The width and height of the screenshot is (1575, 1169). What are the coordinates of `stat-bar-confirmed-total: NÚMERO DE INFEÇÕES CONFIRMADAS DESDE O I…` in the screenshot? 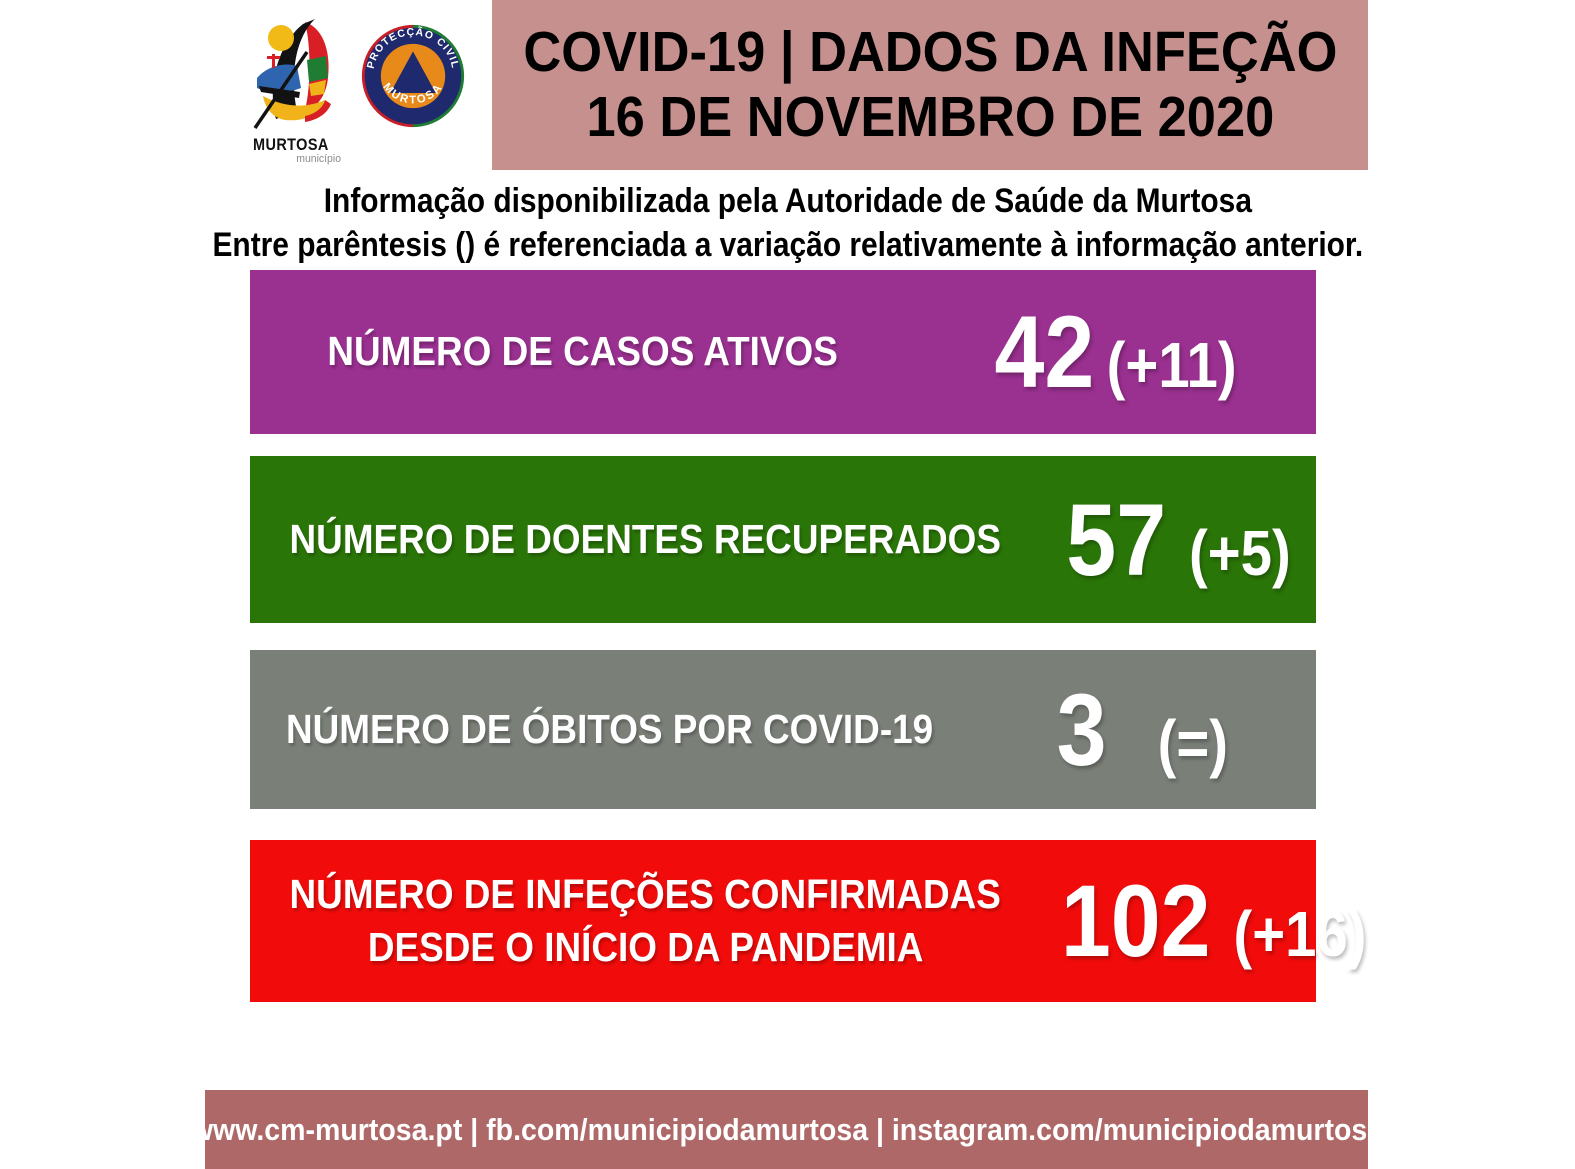 It's located at (808, 921).